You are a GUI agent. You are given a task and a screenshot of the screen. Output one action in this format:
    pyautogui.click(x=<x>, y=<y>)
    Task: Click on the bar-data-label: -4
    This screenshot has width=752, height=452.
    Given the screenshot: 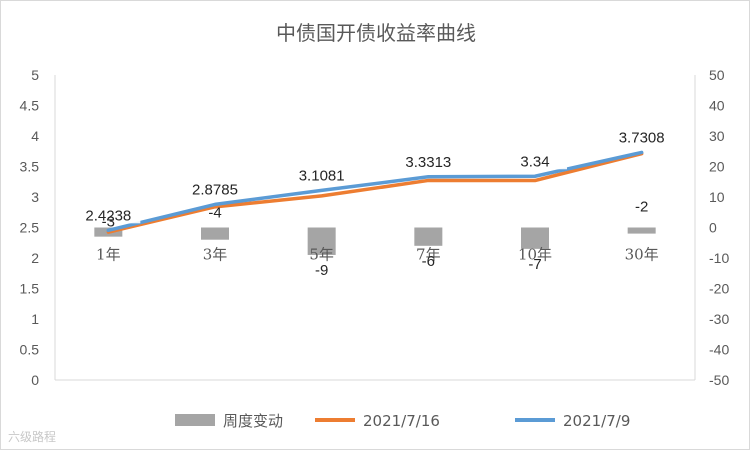 What is the action you would take?
    pyautogui.click(x=214, y=213)
    